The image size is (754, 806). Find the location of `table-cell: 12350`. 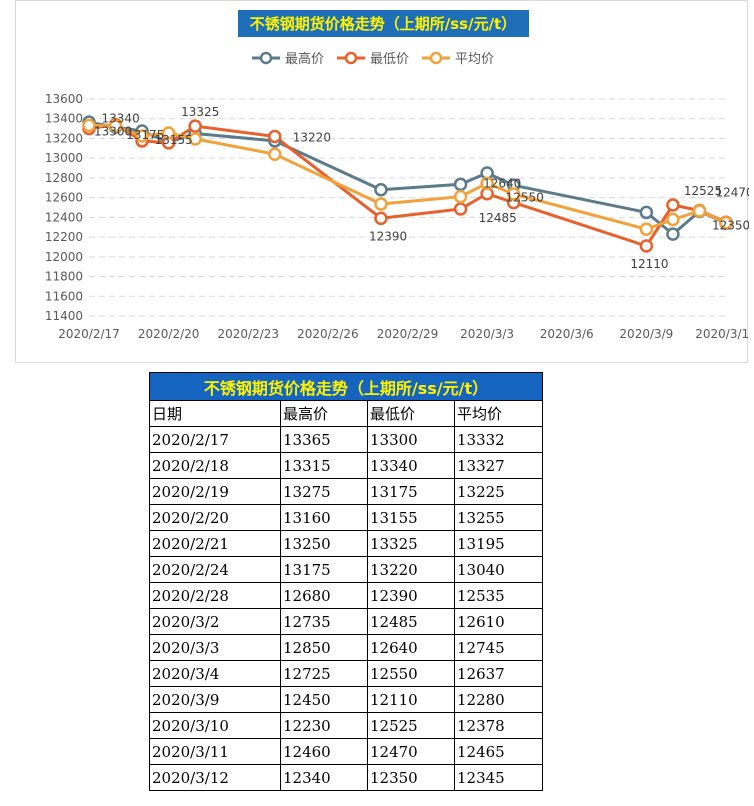

table-cell: 12350 is located at coordinates (411, 777).